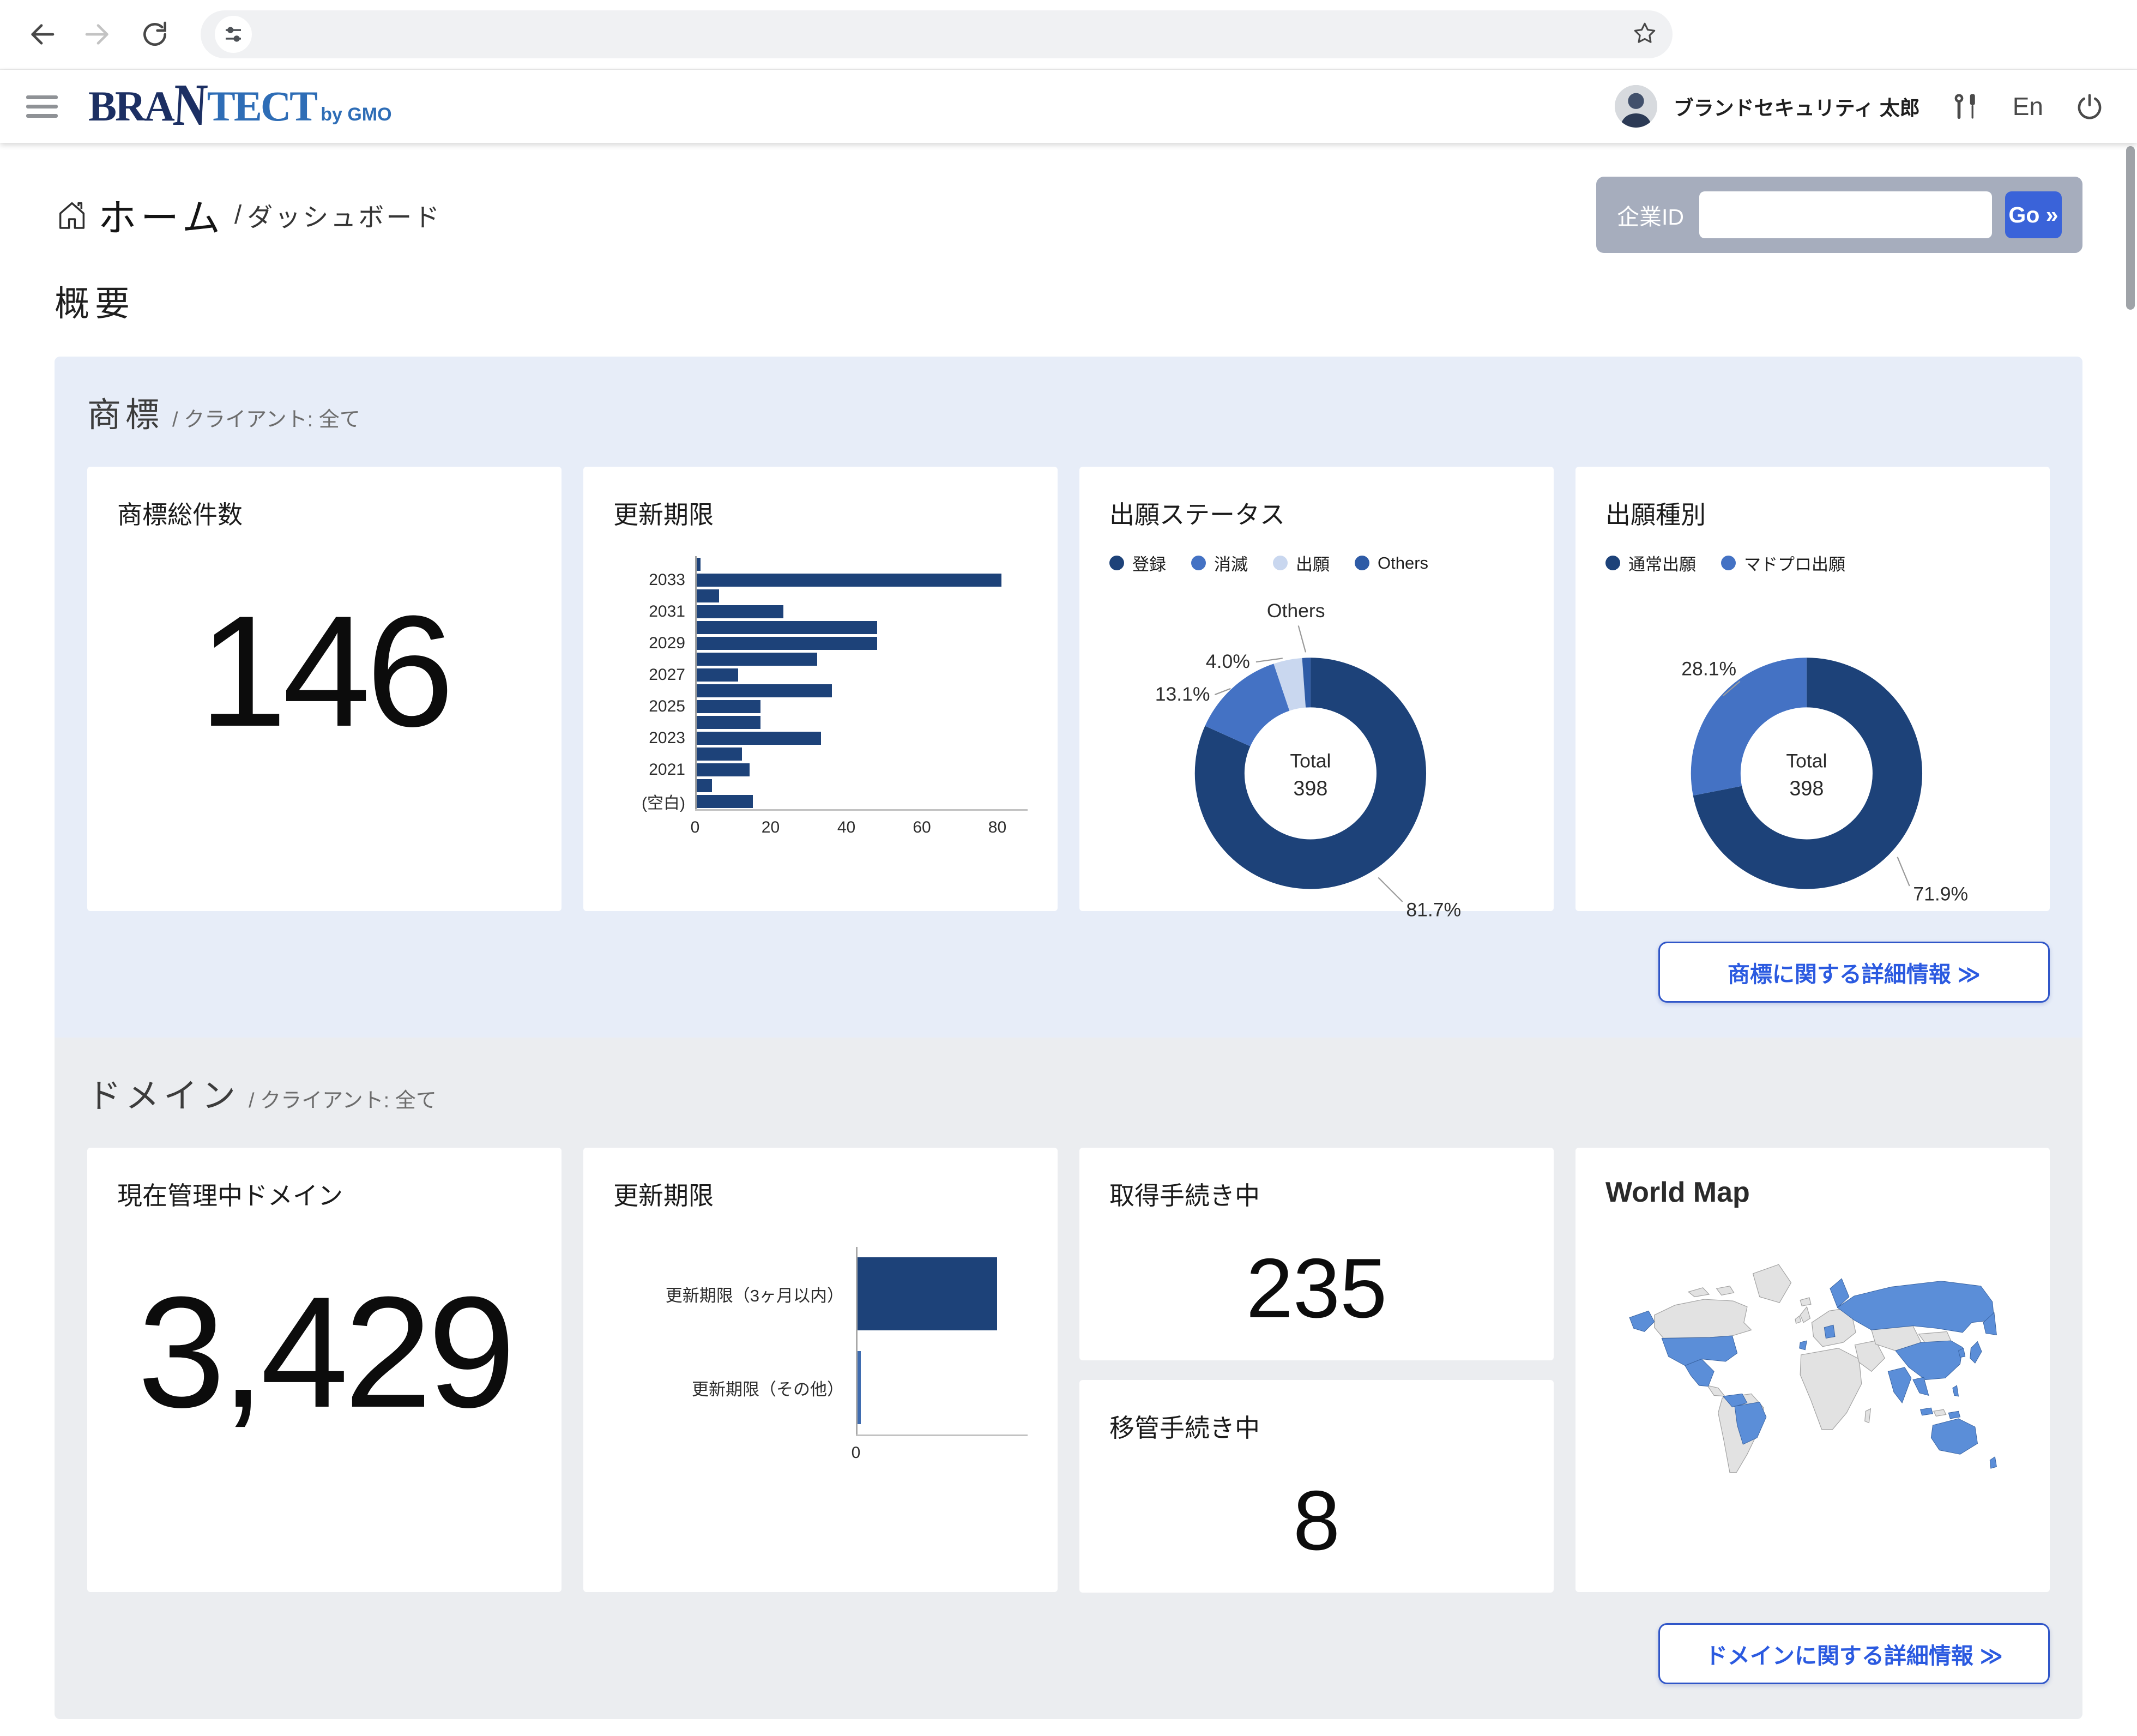 Image resolution: width=2137 pixels, height=1736 pixels. Describe the element at coordinates (1650, 217) in the screenshot. I see `company-id-label: 企業ID` at that location.